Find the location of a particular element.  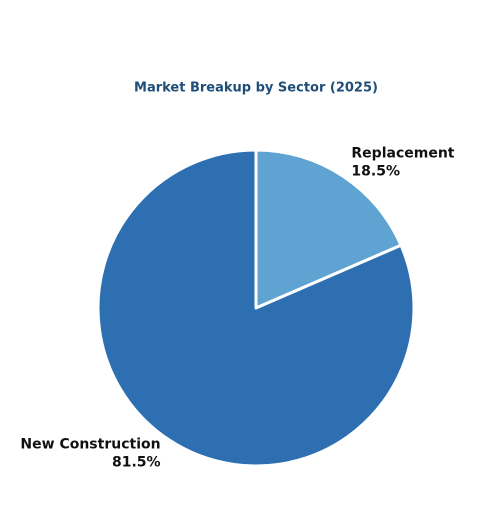

pie-slice is located at coordinates (328, 229).